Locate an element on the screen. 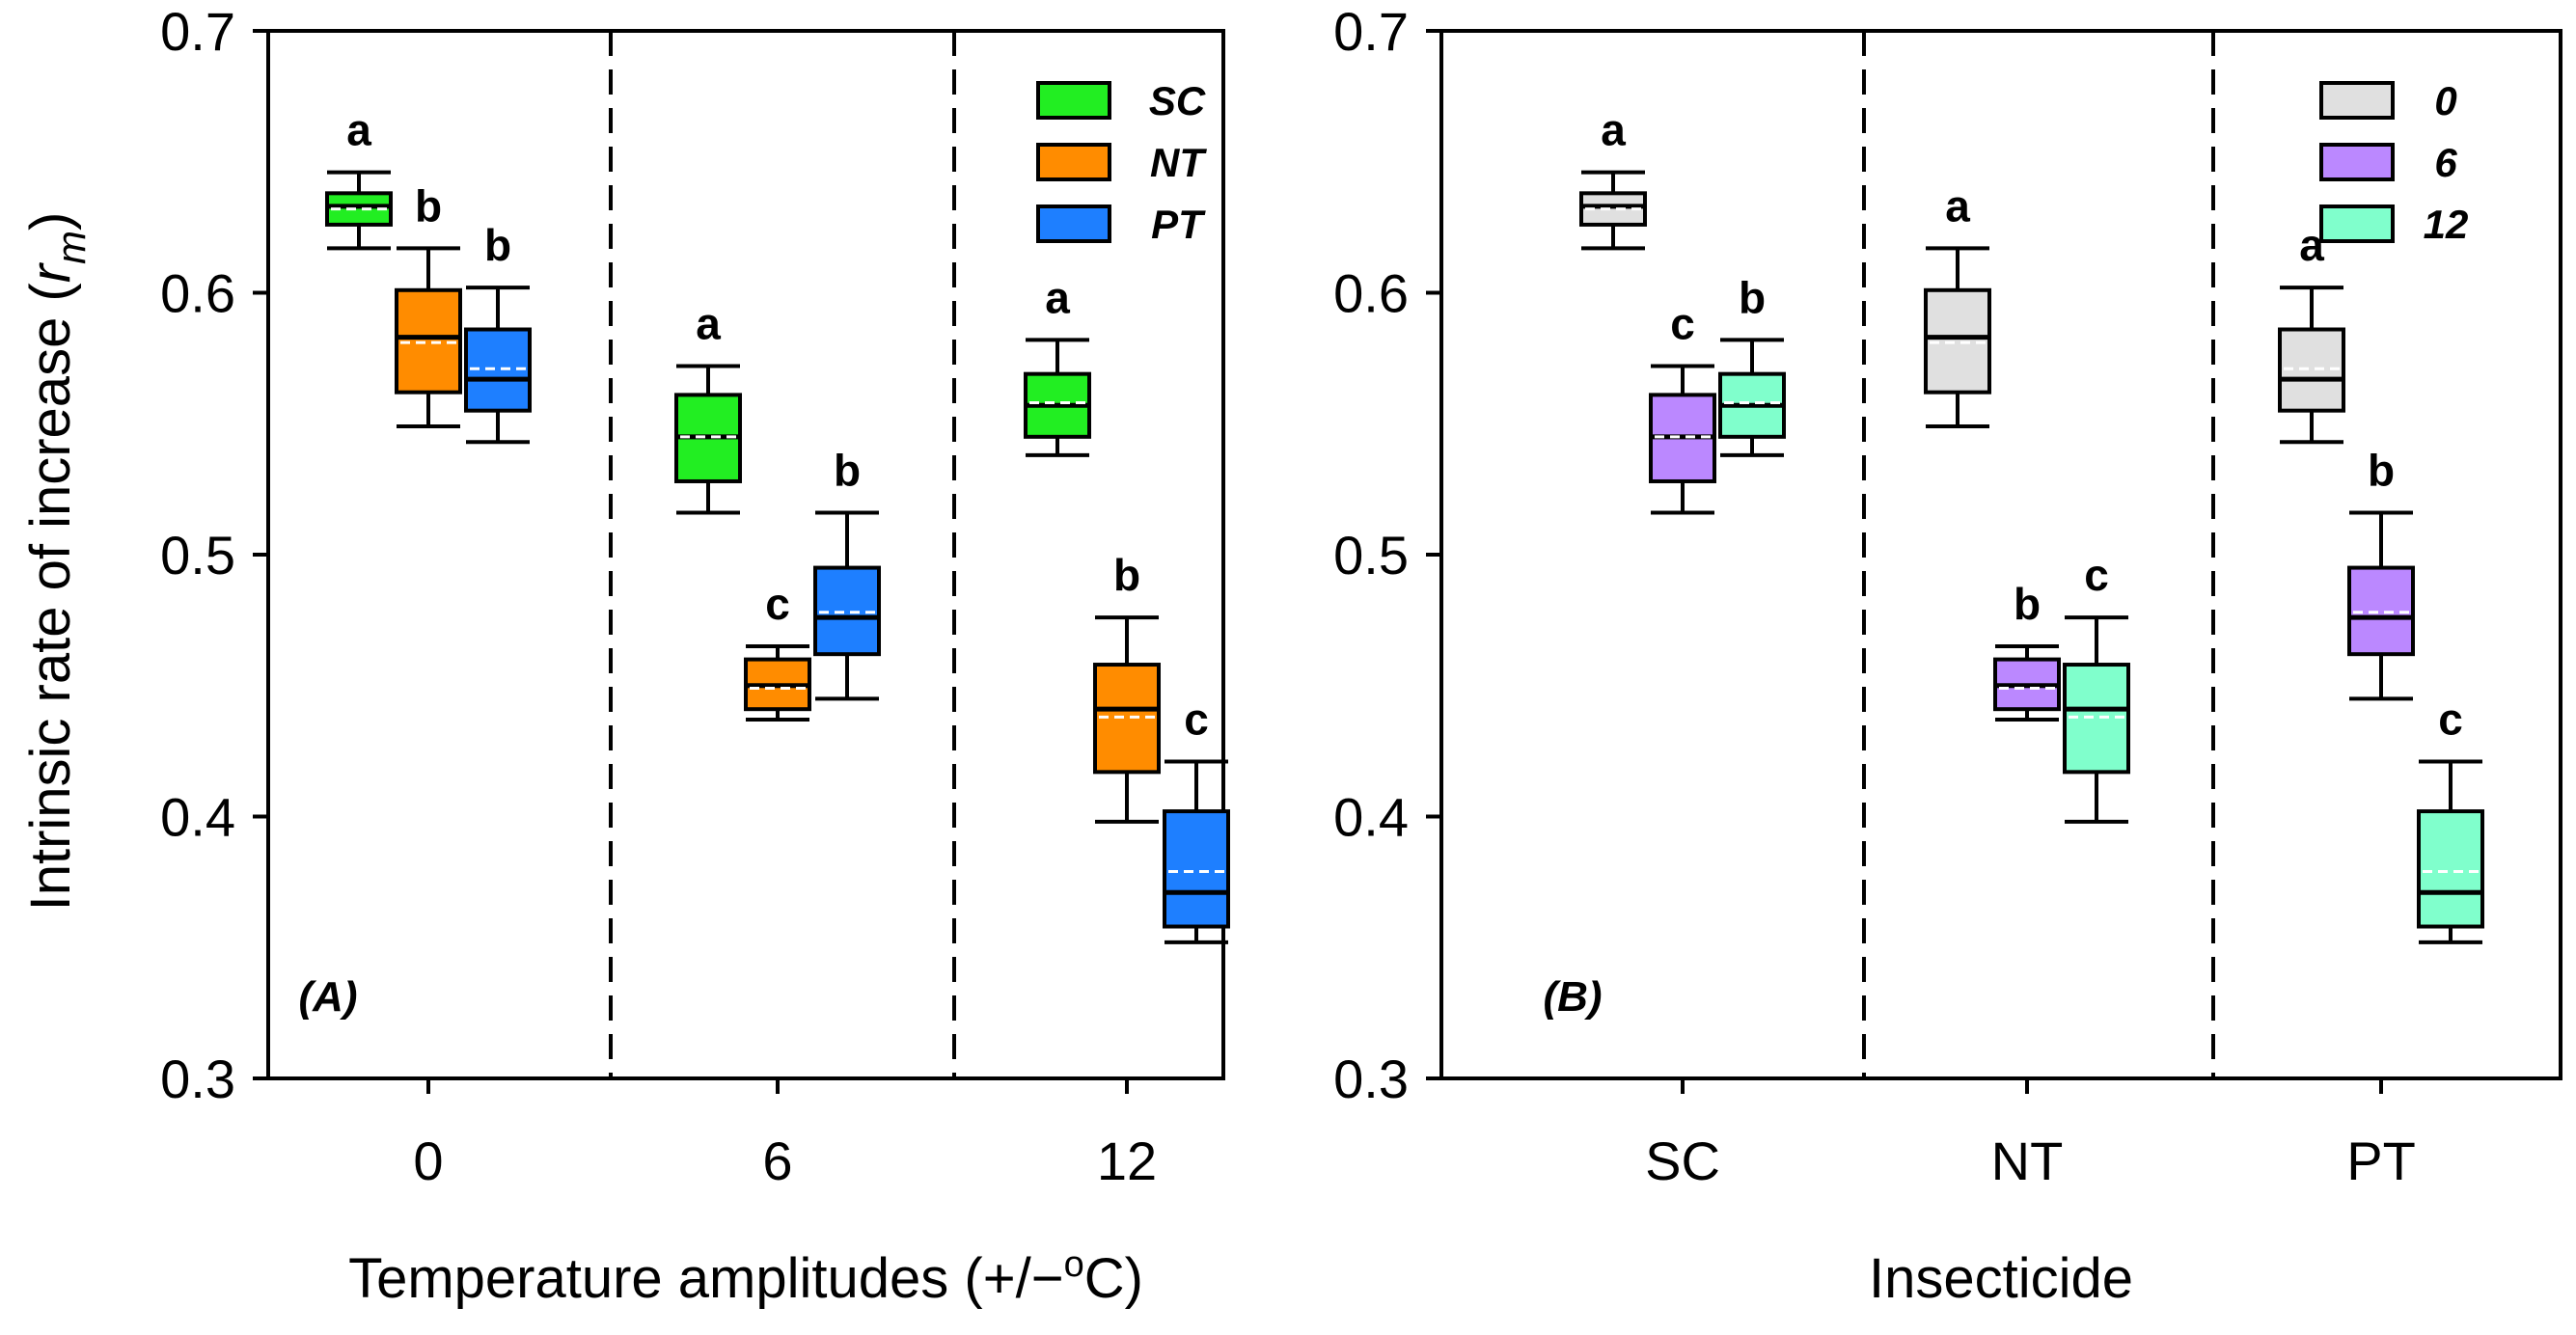 The width and height of the screenshot is (2576, 1335). x-axis-title: Insecticide is located at coordinates (2001, 1278).